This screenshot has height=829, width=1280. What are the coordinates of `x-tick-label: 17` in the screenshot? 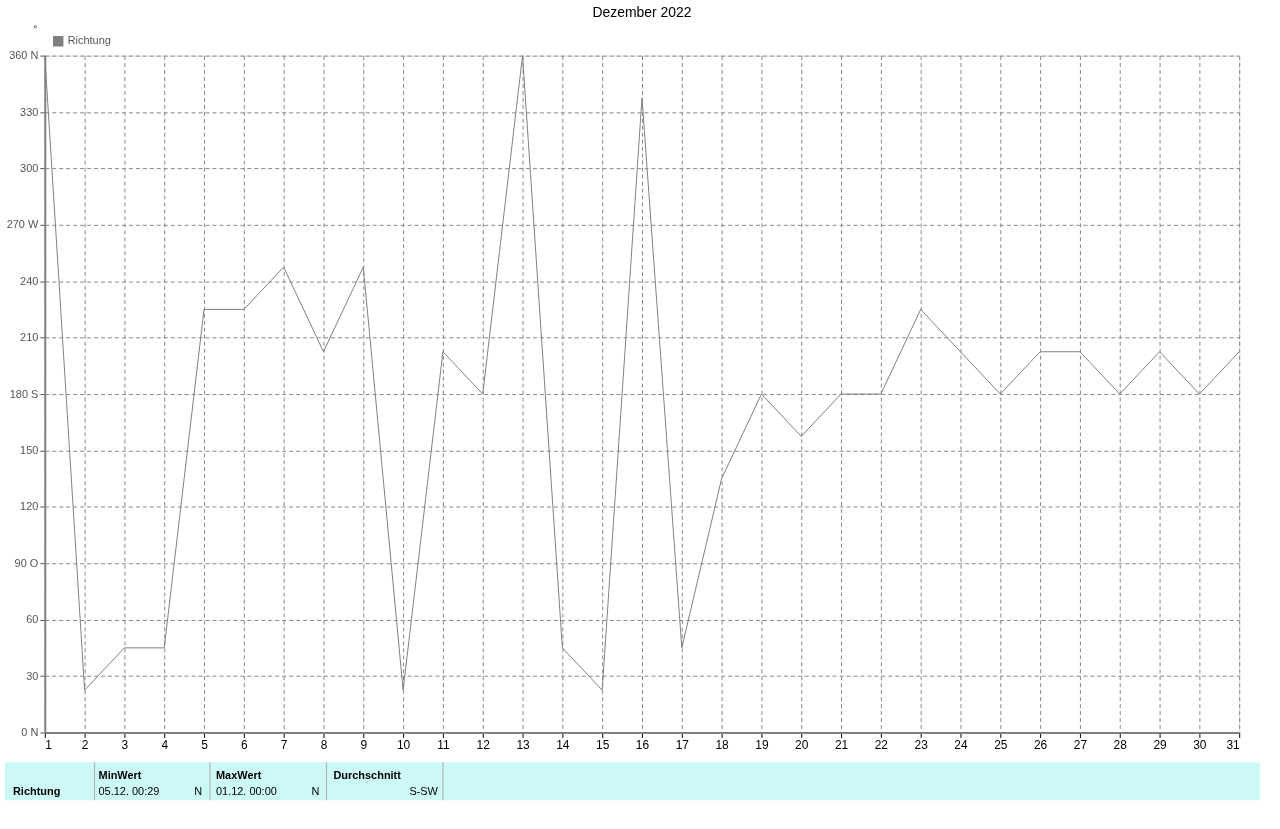 It's located at (682, 744).